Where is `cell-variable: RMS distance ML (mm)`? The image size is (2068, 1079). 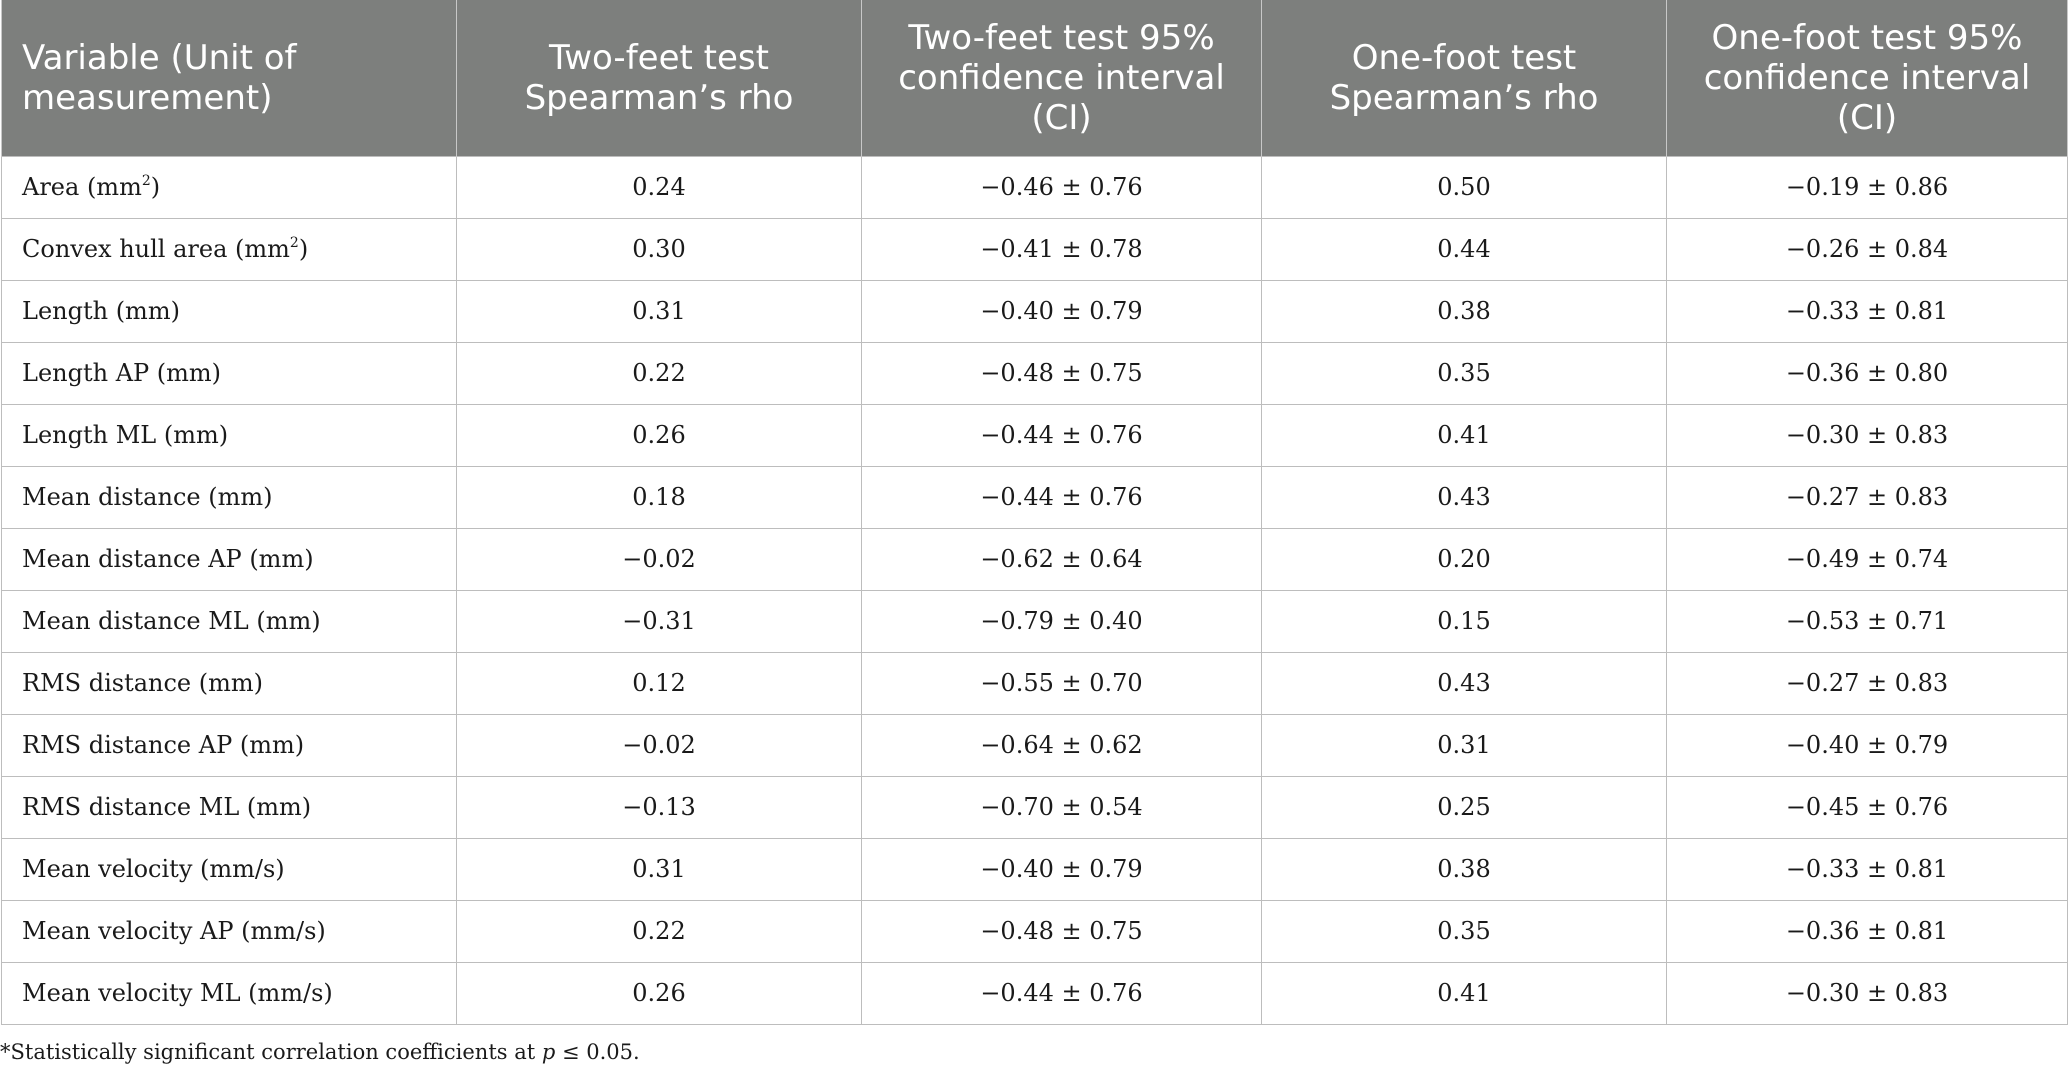
cell-variable: RMS distance ML (mm) is located at coordinates (229, 807).